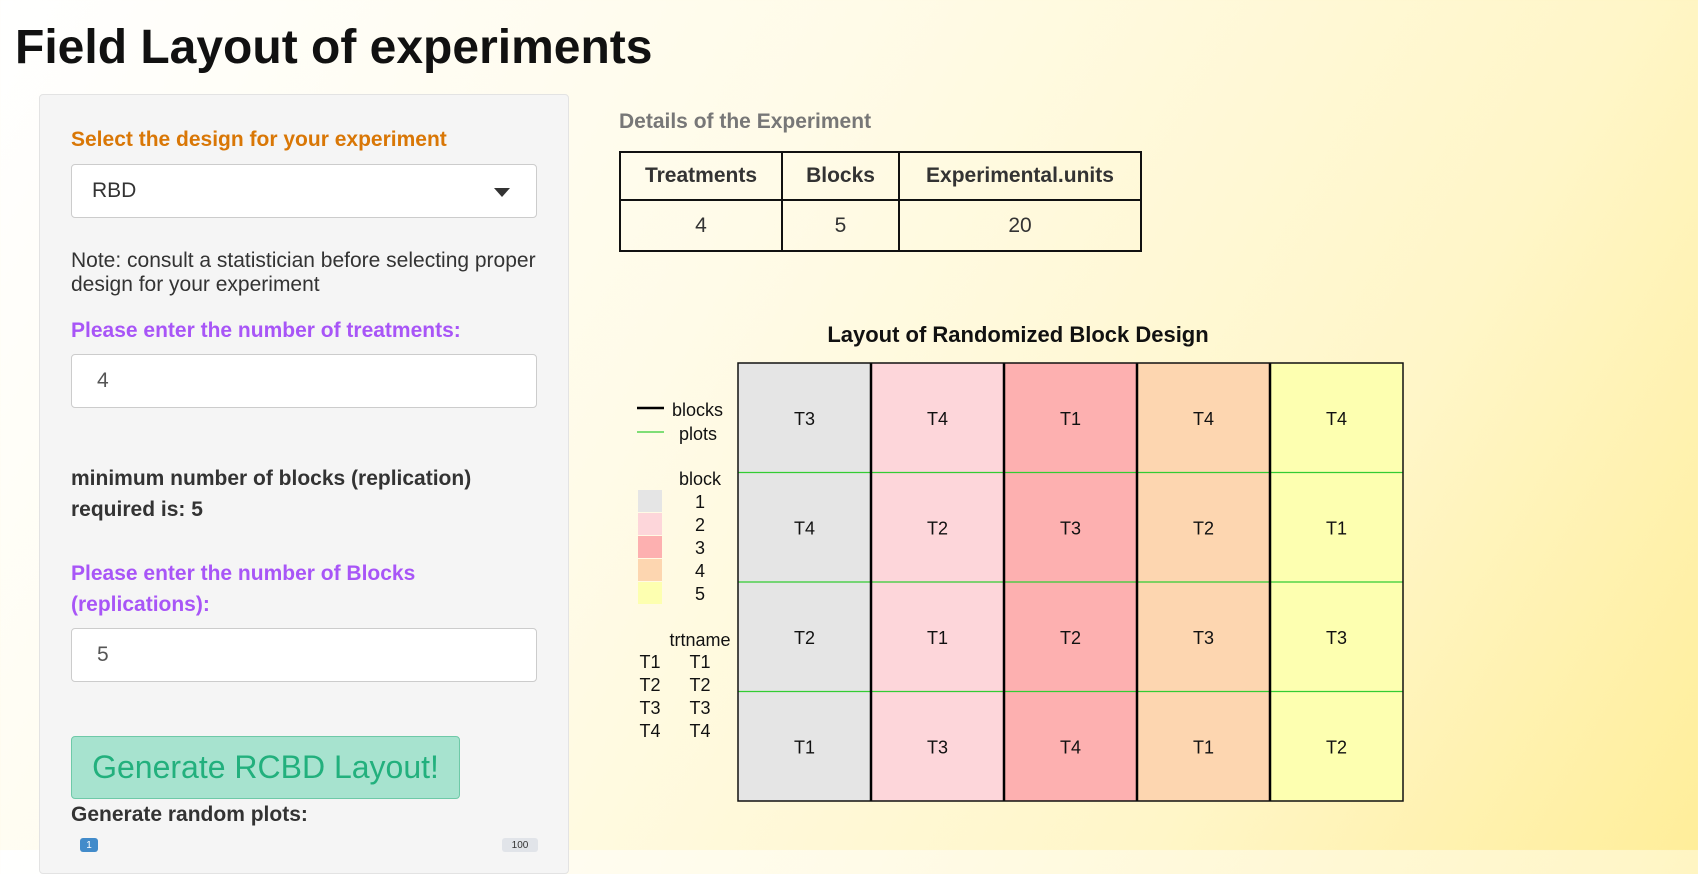  Describe the element at coordinates (189, 814) in the screenshot. I see `random-plots-label: Generate random plots:` at that location.